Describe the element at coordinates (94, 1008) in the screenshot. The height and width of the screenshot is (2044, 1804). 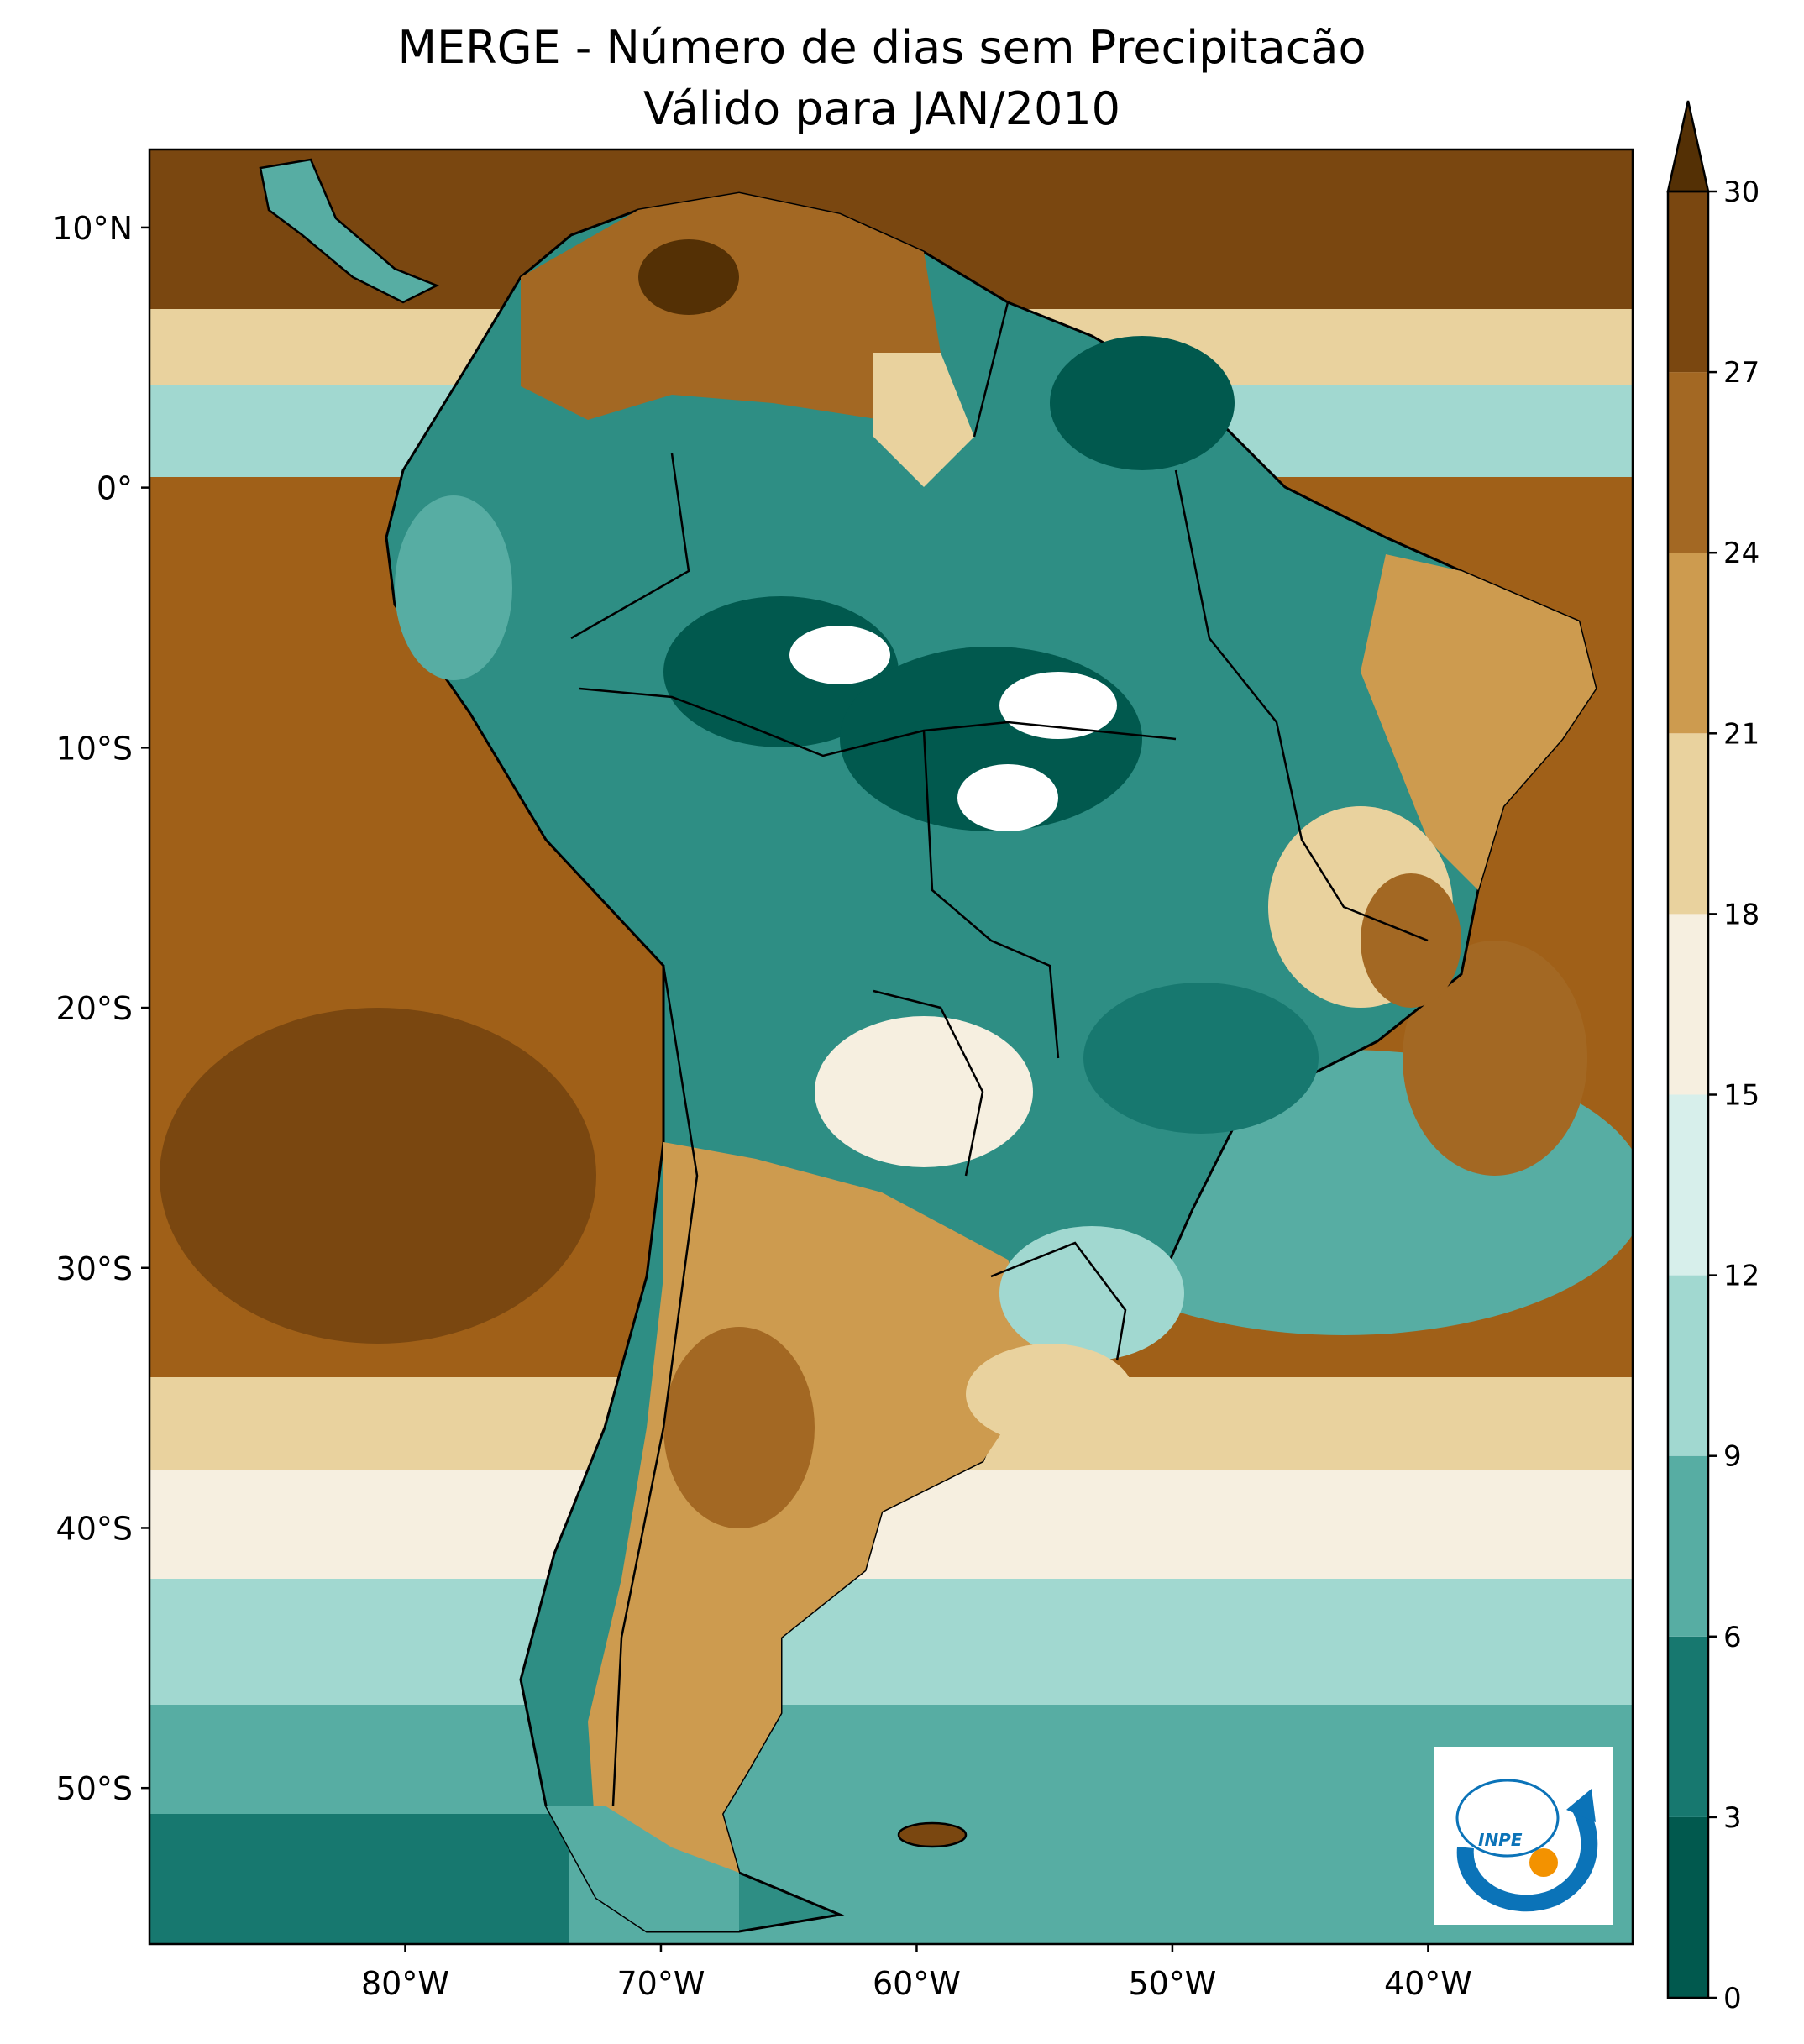
I see `lat-tick-label: 20°S` at that location.